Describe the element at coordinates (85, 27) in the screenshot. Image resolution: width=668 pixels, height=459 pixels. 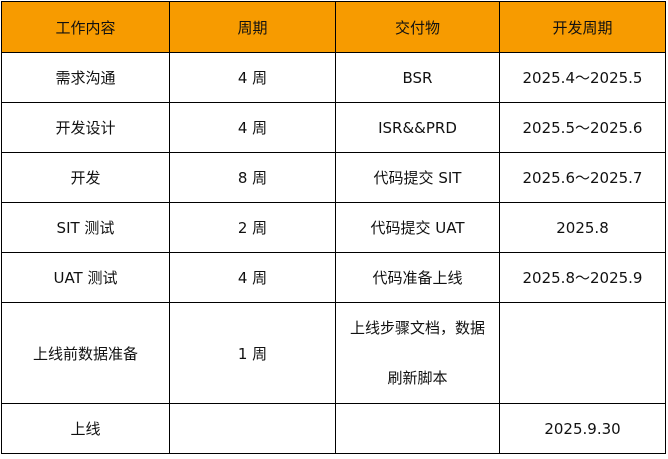
I see `header-task: 工作内容` at that location.